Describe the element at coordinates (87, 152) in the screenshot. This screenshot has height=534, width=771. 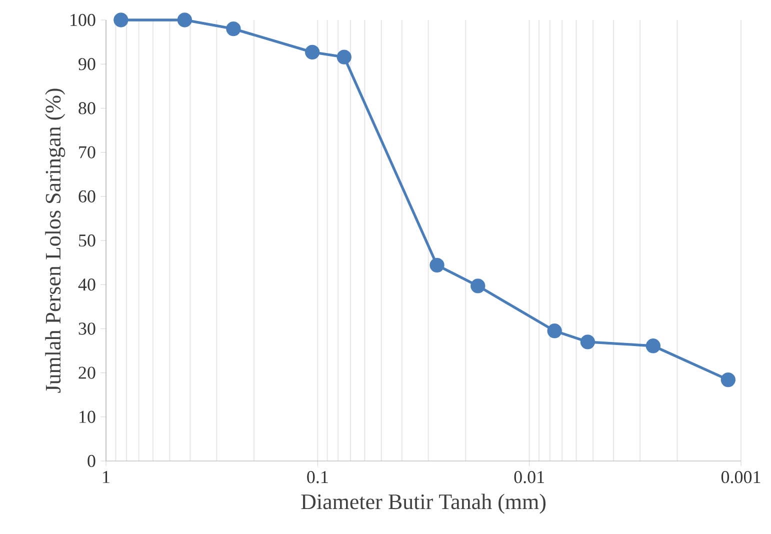
I see `y-tick-label: 70` at that location.